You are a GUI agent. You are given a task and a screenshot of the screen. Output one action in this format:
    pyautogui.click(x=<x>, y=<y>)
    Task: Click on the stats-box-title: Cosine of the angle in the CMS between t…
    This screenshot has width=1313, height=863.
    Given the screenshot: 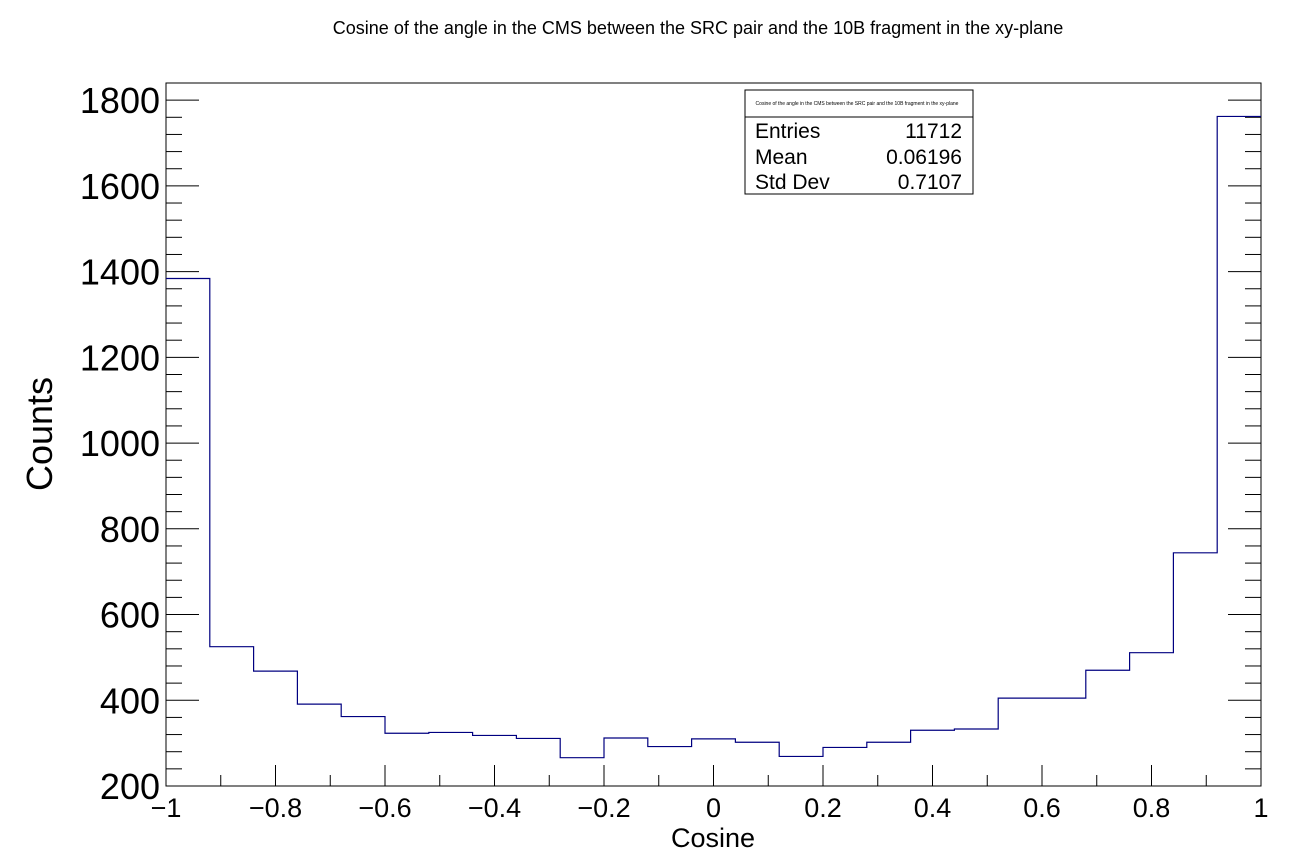 What is the action you would take?
    pyautogui.click(x=857, y=104)
    